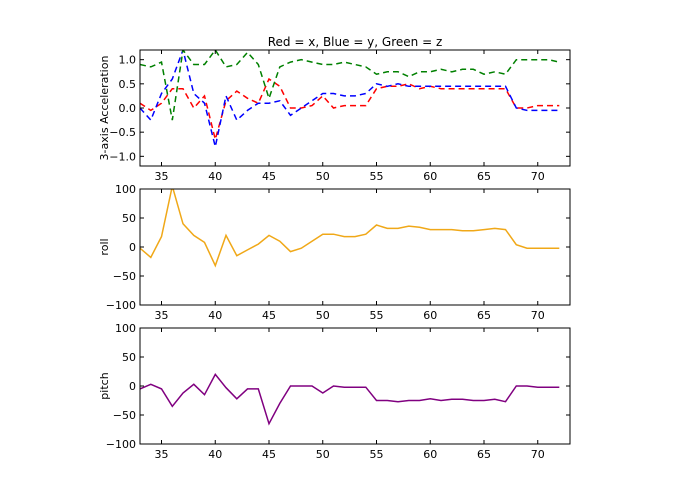  What do you see at coordinates (122, 156) in the screenshot?
I see `y-tick-label: −1.0` at bounding box center [122, 156].